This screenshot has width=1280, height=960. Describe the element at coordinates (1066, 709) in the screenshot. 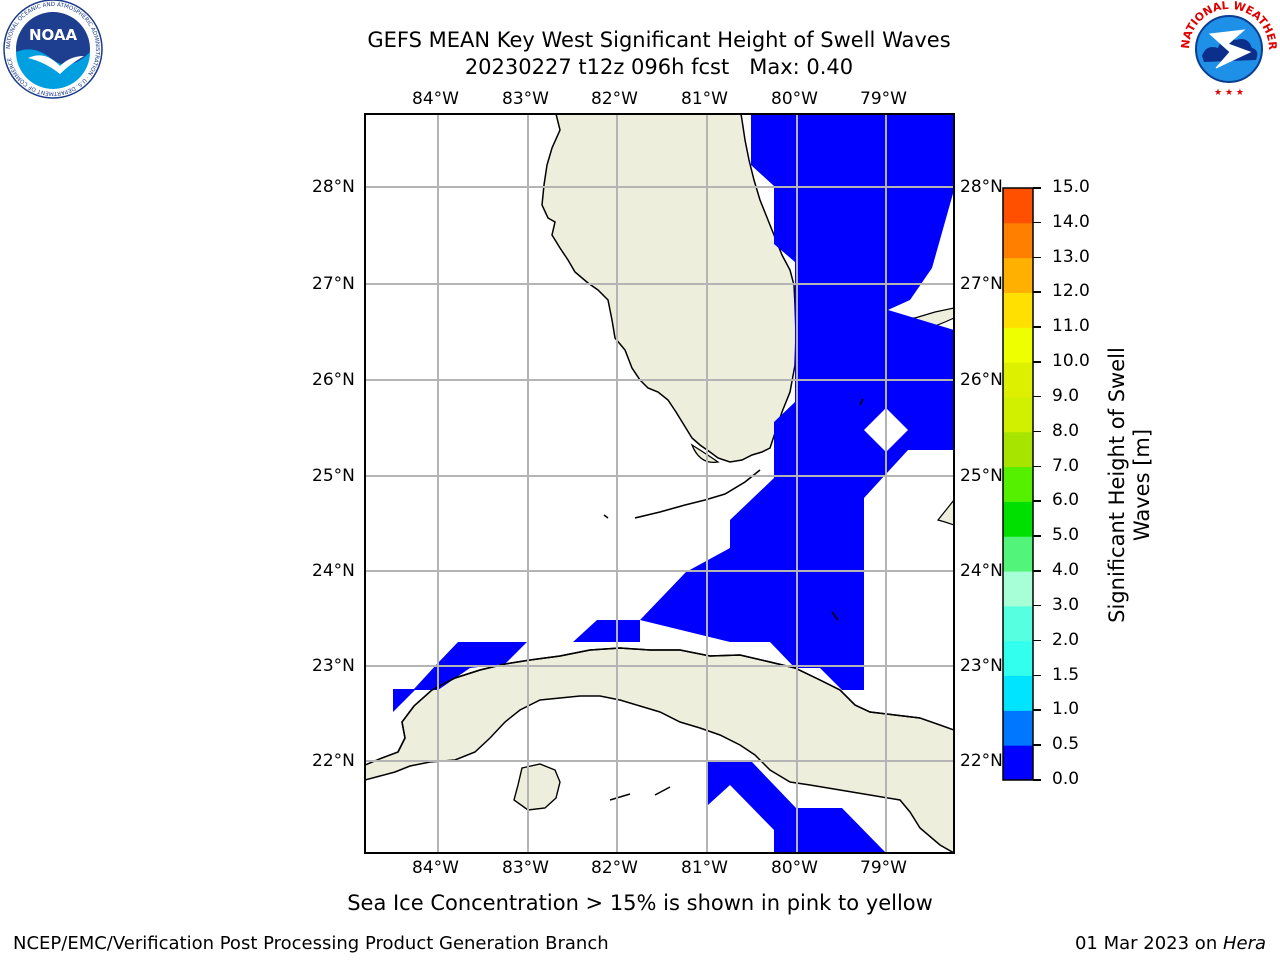

I see `colorbar-tick-label: 1.0` at that location.